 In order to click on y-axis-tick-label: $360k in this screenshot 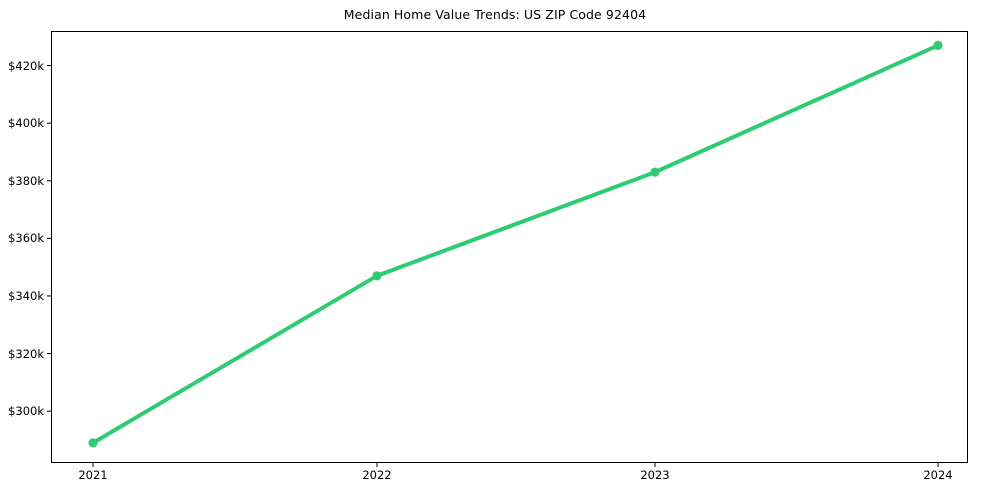, I will do `click(26, 238)`.